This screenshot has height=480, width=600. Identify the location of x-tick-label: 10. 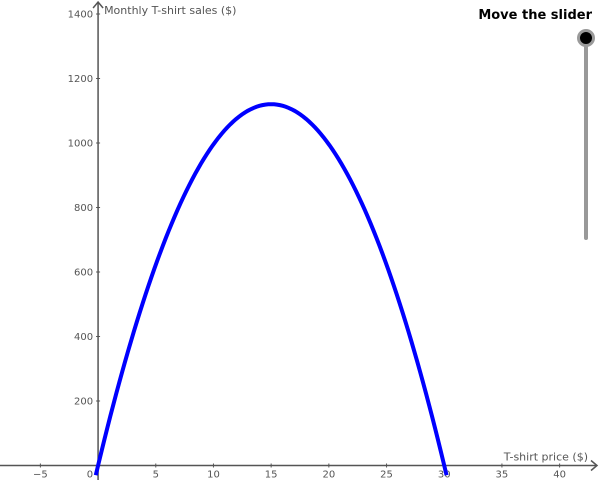
(213, 474).